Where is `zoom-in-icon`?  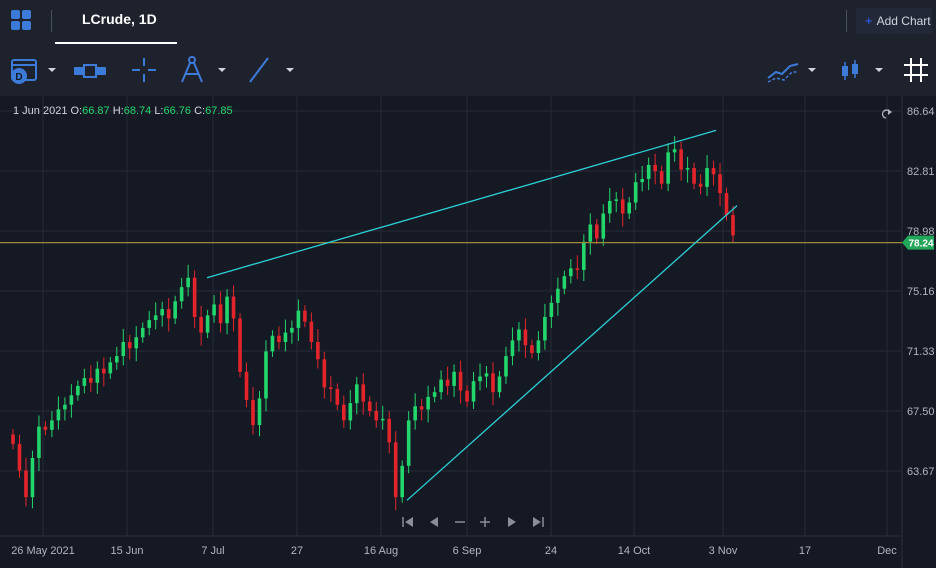 zoom-in-icon is located at coordinates (485, 522).